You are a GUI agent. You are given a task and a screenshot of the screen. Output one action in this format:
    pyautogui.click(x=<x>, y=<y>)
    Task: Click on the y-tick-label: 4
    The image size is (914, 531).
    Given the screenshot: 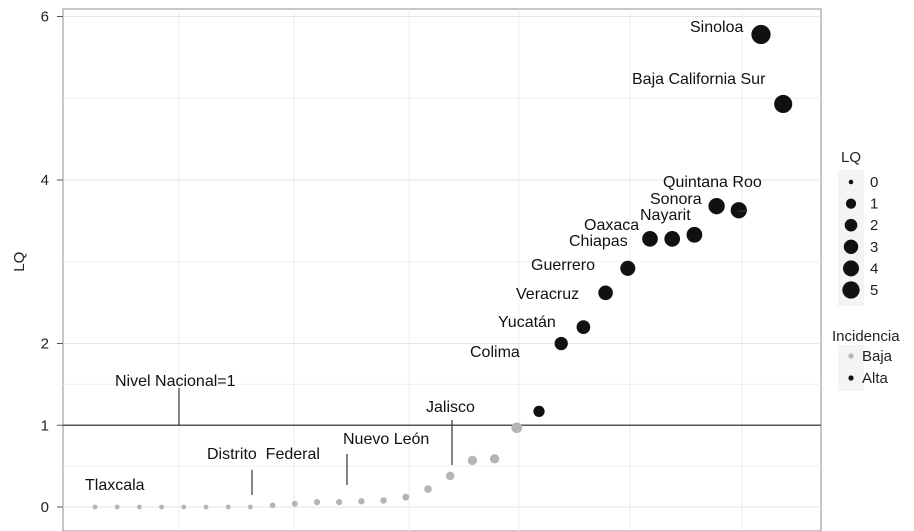 What is the action you would take?
    pyautogui.click(x=45, y=180)
    